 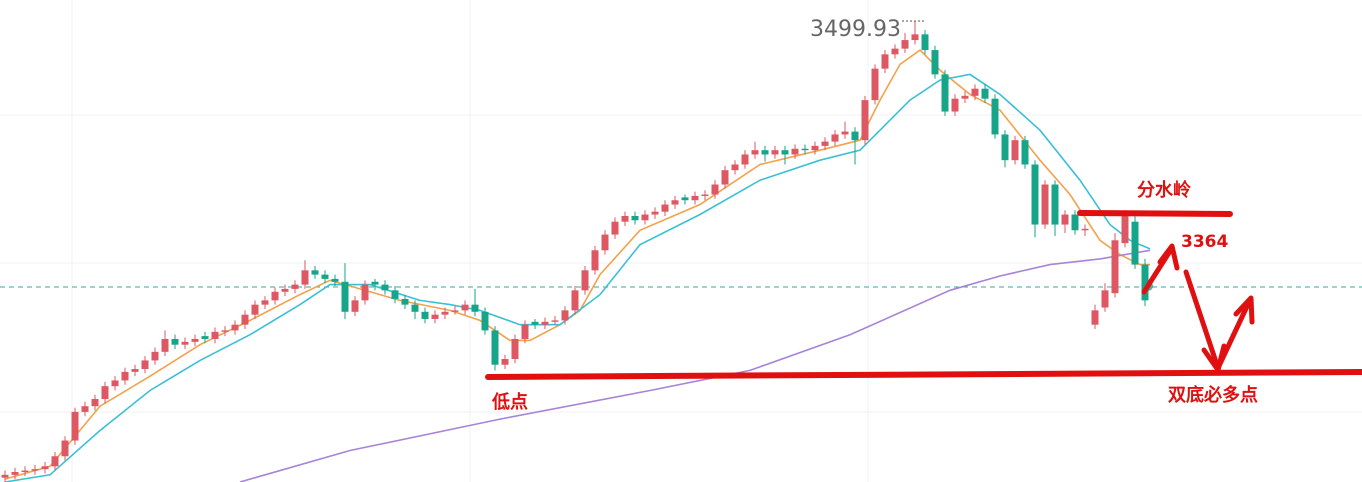 I want to click on high-label: 3499.93, so click(x=855, y=29).